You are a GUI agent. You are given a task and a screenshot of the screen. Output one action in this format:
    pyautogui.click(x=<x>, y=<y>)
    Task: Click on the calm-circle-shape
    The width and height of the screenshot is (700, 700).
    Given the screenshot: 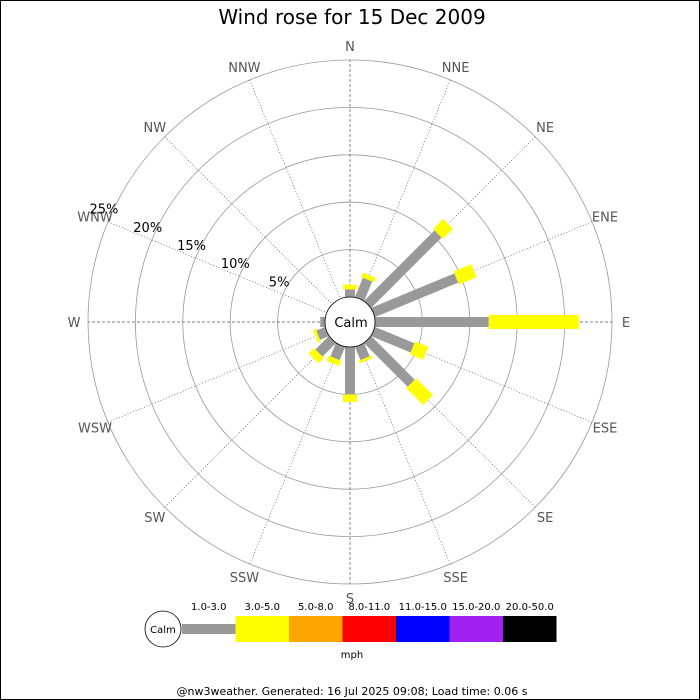 What is the action you would take?
    pyautogui.click(x=350, y=322)
    